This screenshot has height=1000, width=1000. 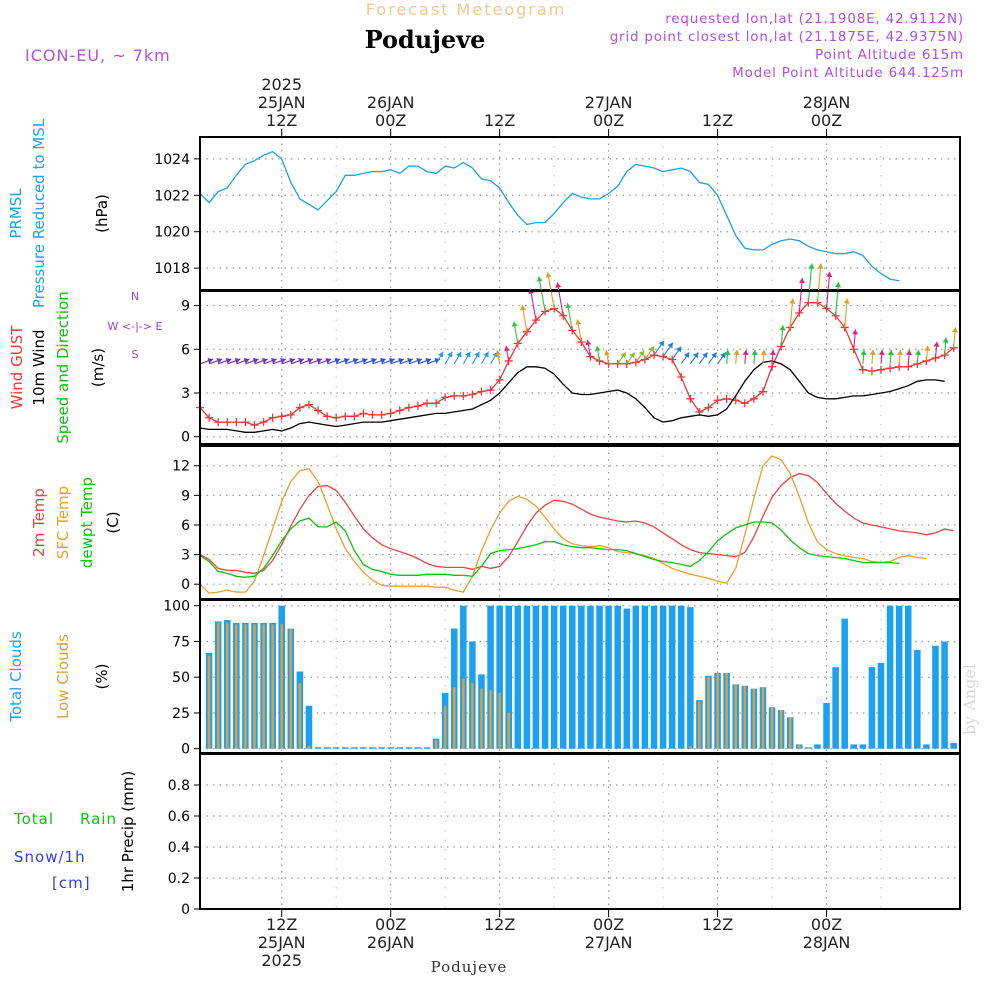 I want to click on series-line-2m-temp, so click(x=576, y=523).